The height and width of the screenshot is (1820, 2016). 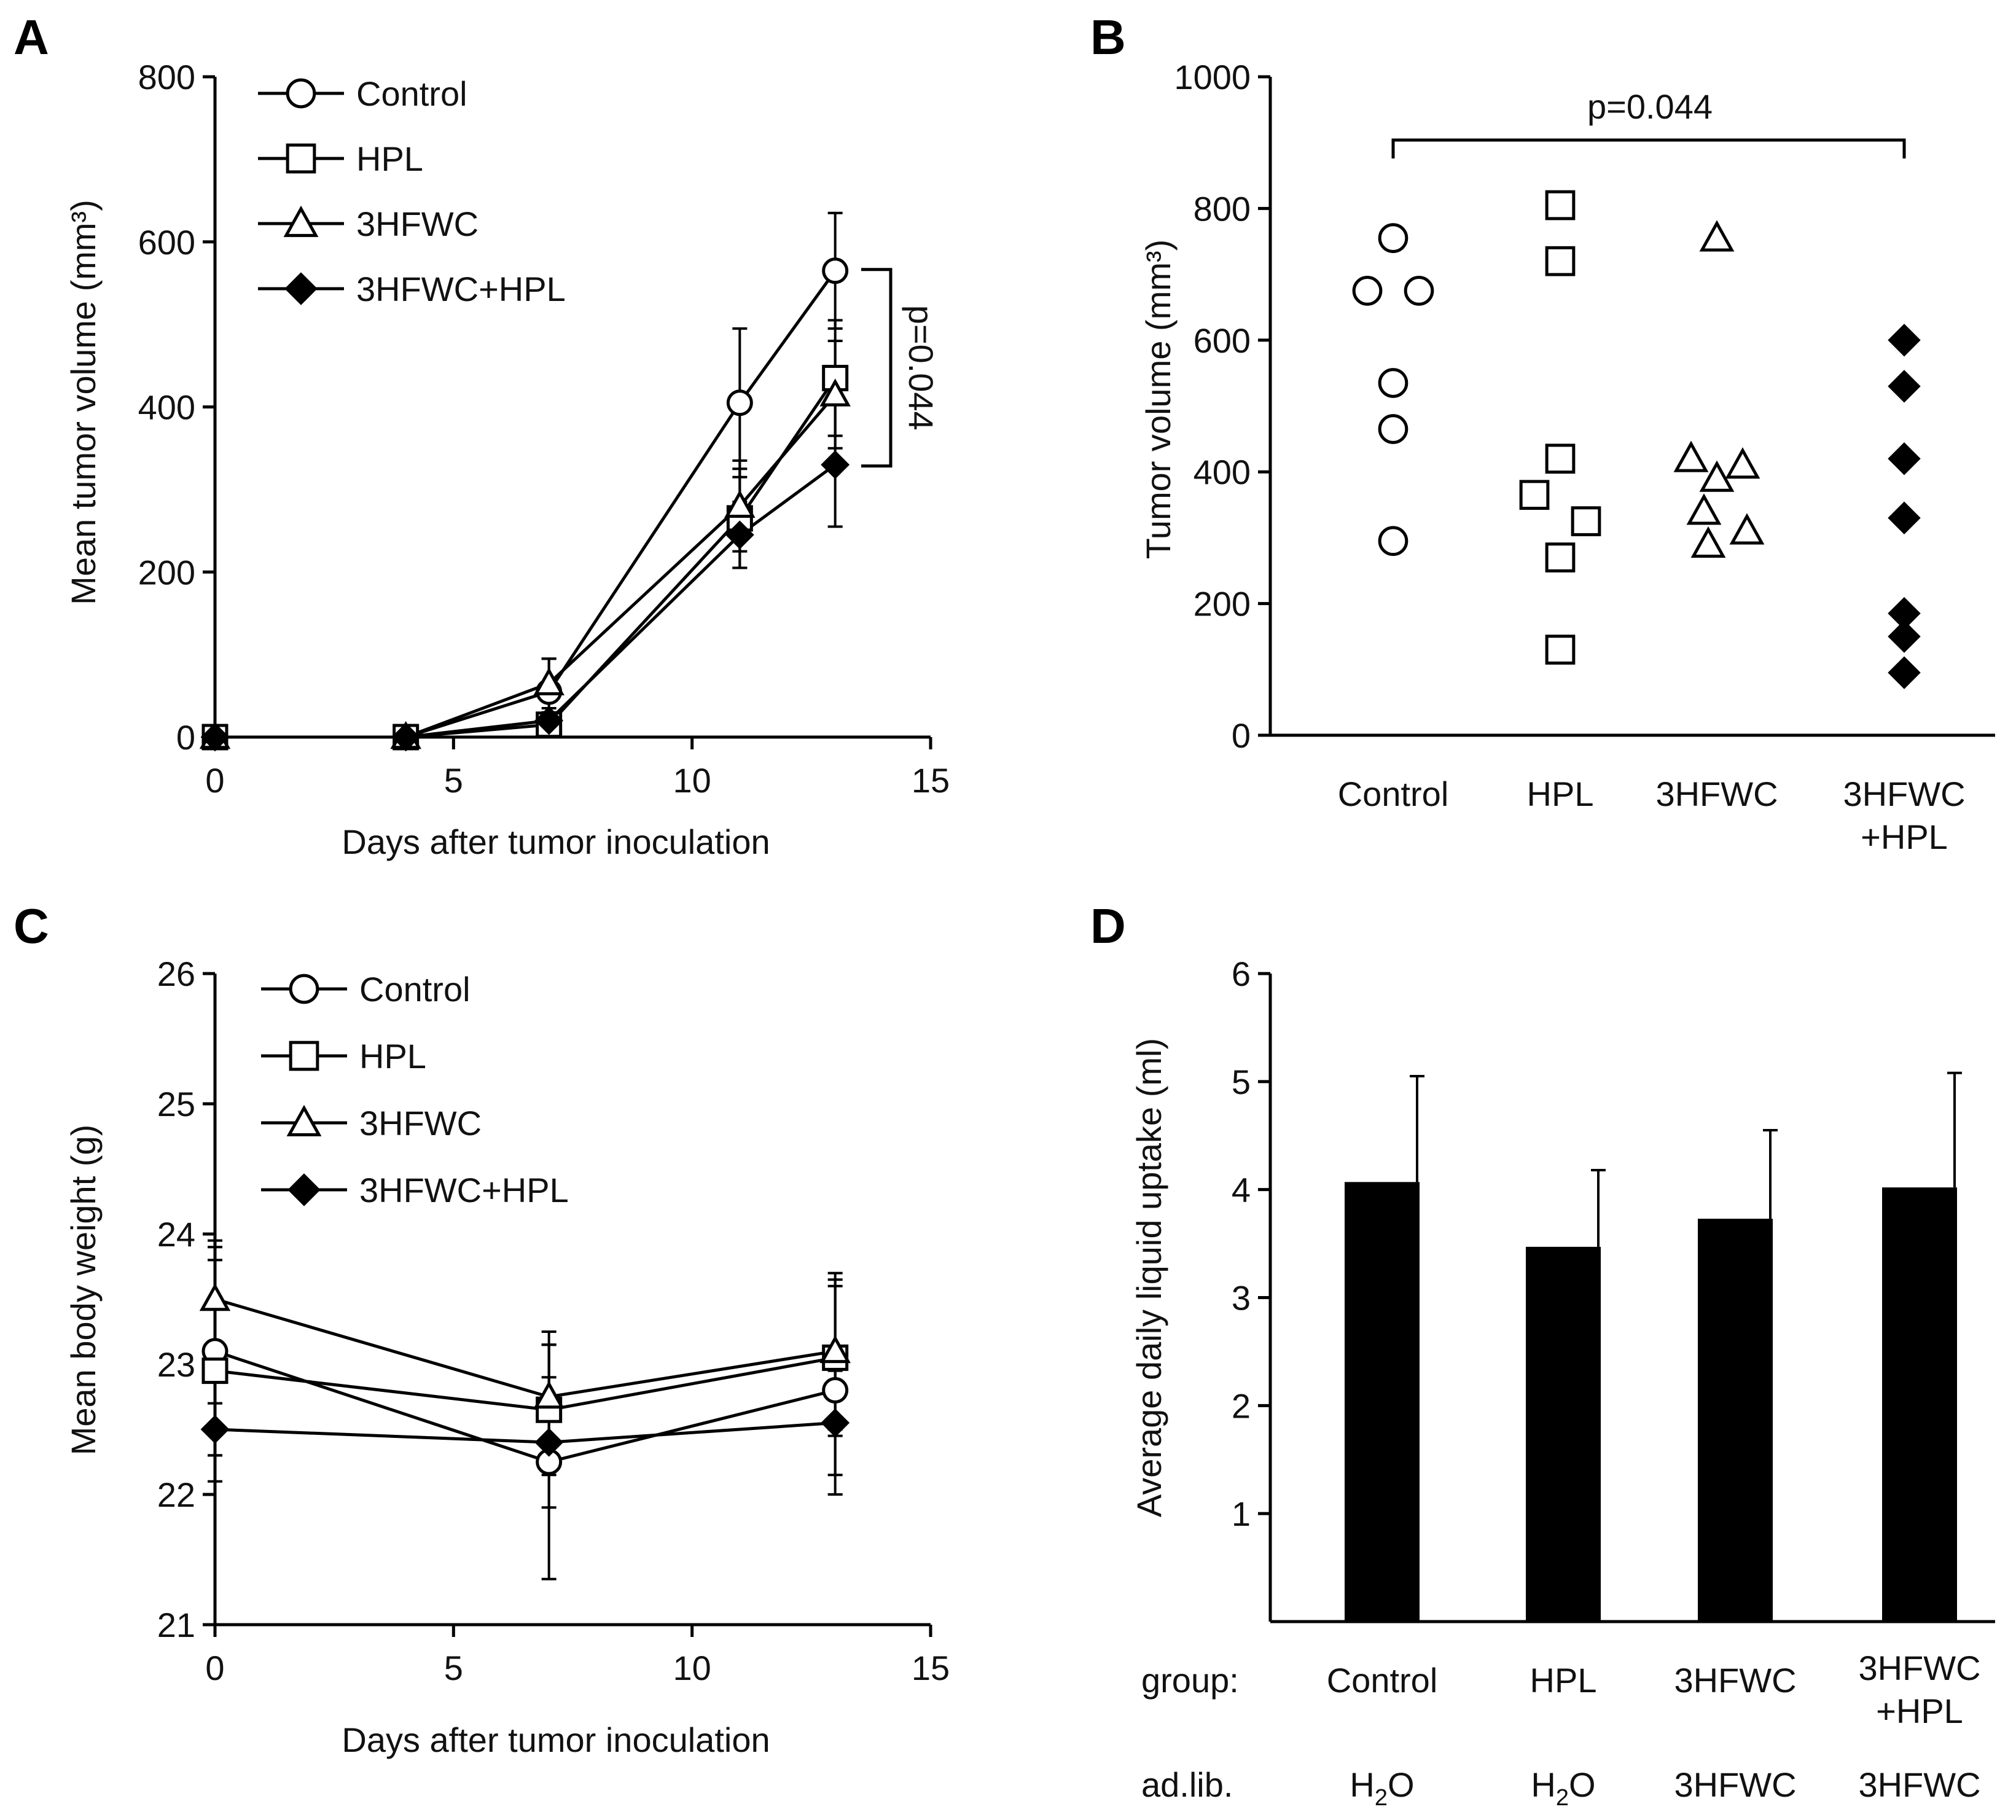 I want to click on y-tick-label: 24, so click(x=176, y=1234).